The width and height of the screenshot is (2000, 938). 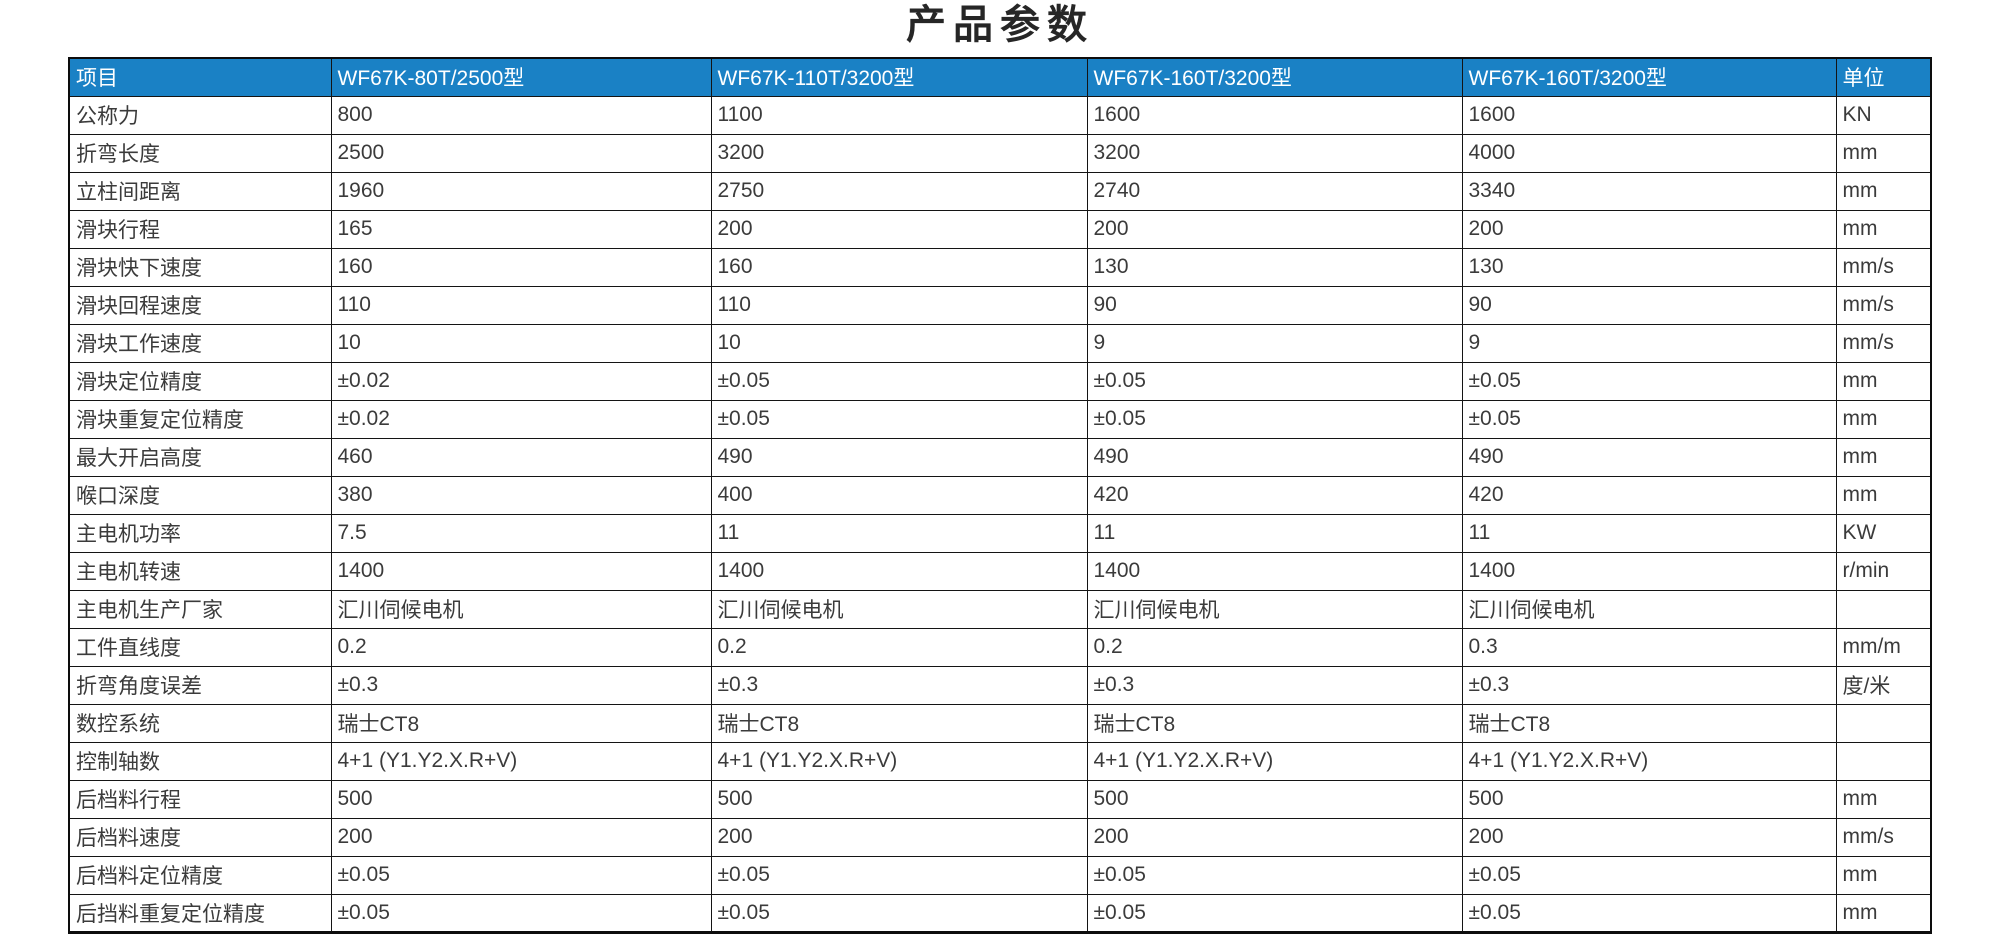 I want to click on row-label: 主电机转速, so click(x=200, y=571).